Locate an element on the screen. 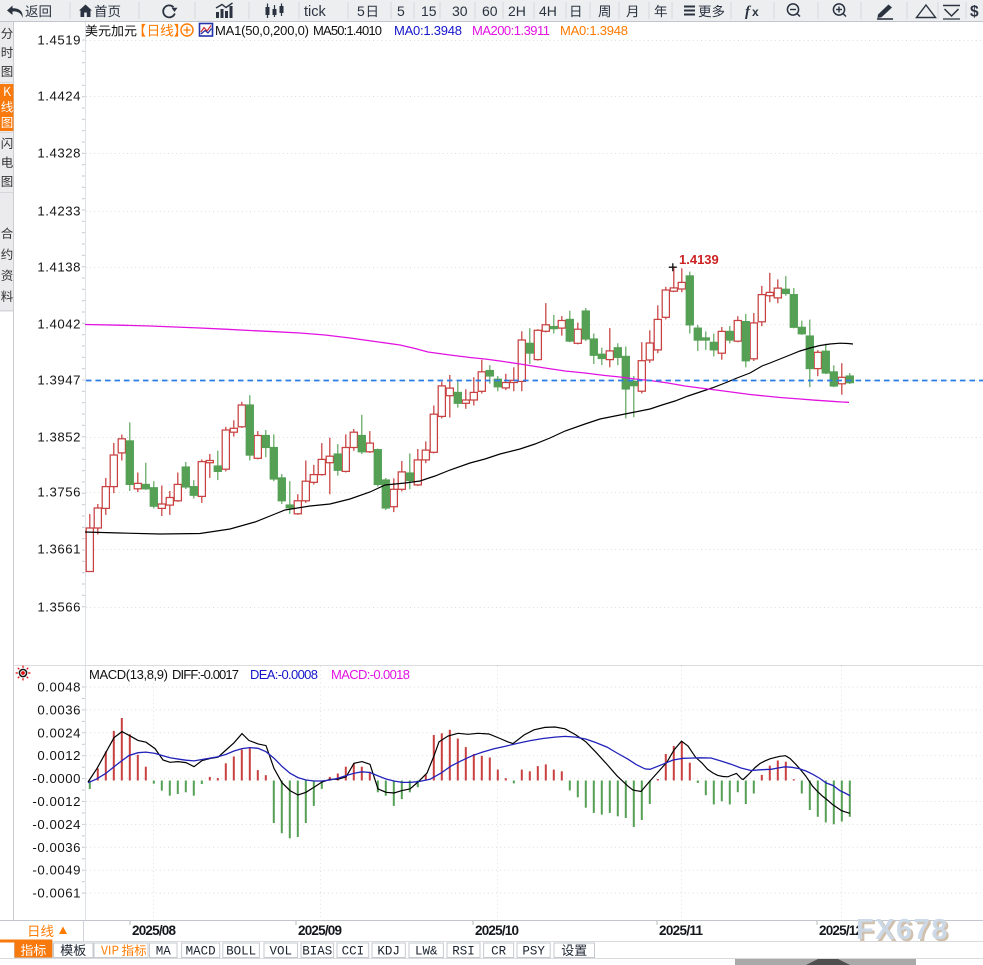 Image resolution: width=983 pixels, height=965 pixels. svg-text: 4H is located at coordinates (548, 11).